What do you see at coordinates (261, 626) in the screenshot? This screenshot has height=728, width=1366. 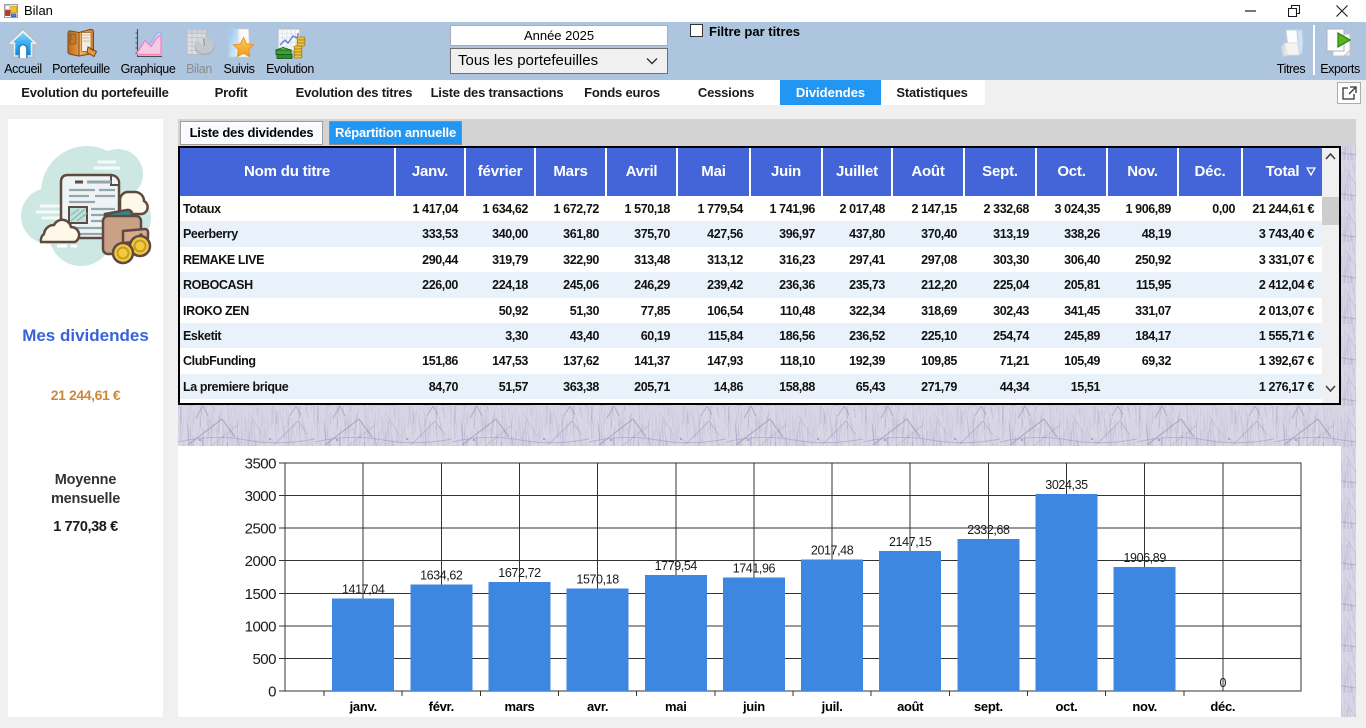 I see `svg-text: 1000` at bounding box center [261, 626].